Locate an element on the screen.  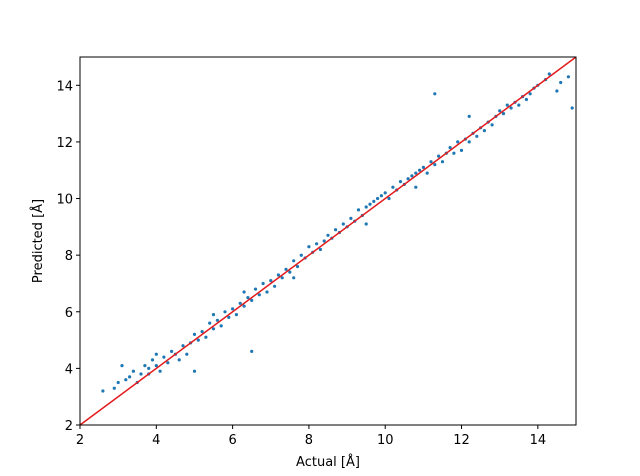
x-tick-label: 14 is located at coordinates (538, 440).